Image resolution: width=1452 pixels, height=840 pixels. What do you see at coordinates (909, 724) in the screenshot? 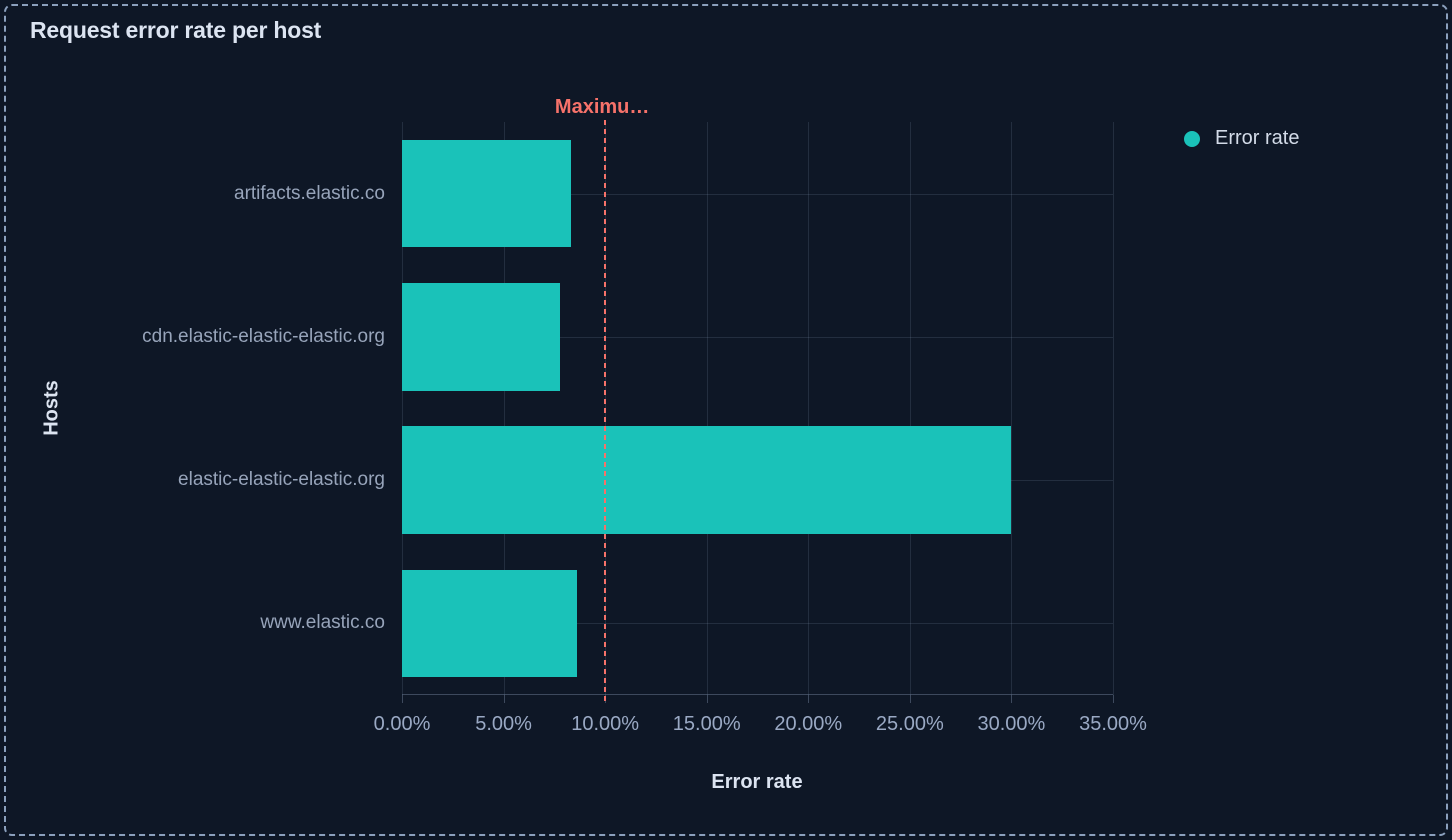
I see `x-tick-label: 25.00%` at bounding box center [909, 724].